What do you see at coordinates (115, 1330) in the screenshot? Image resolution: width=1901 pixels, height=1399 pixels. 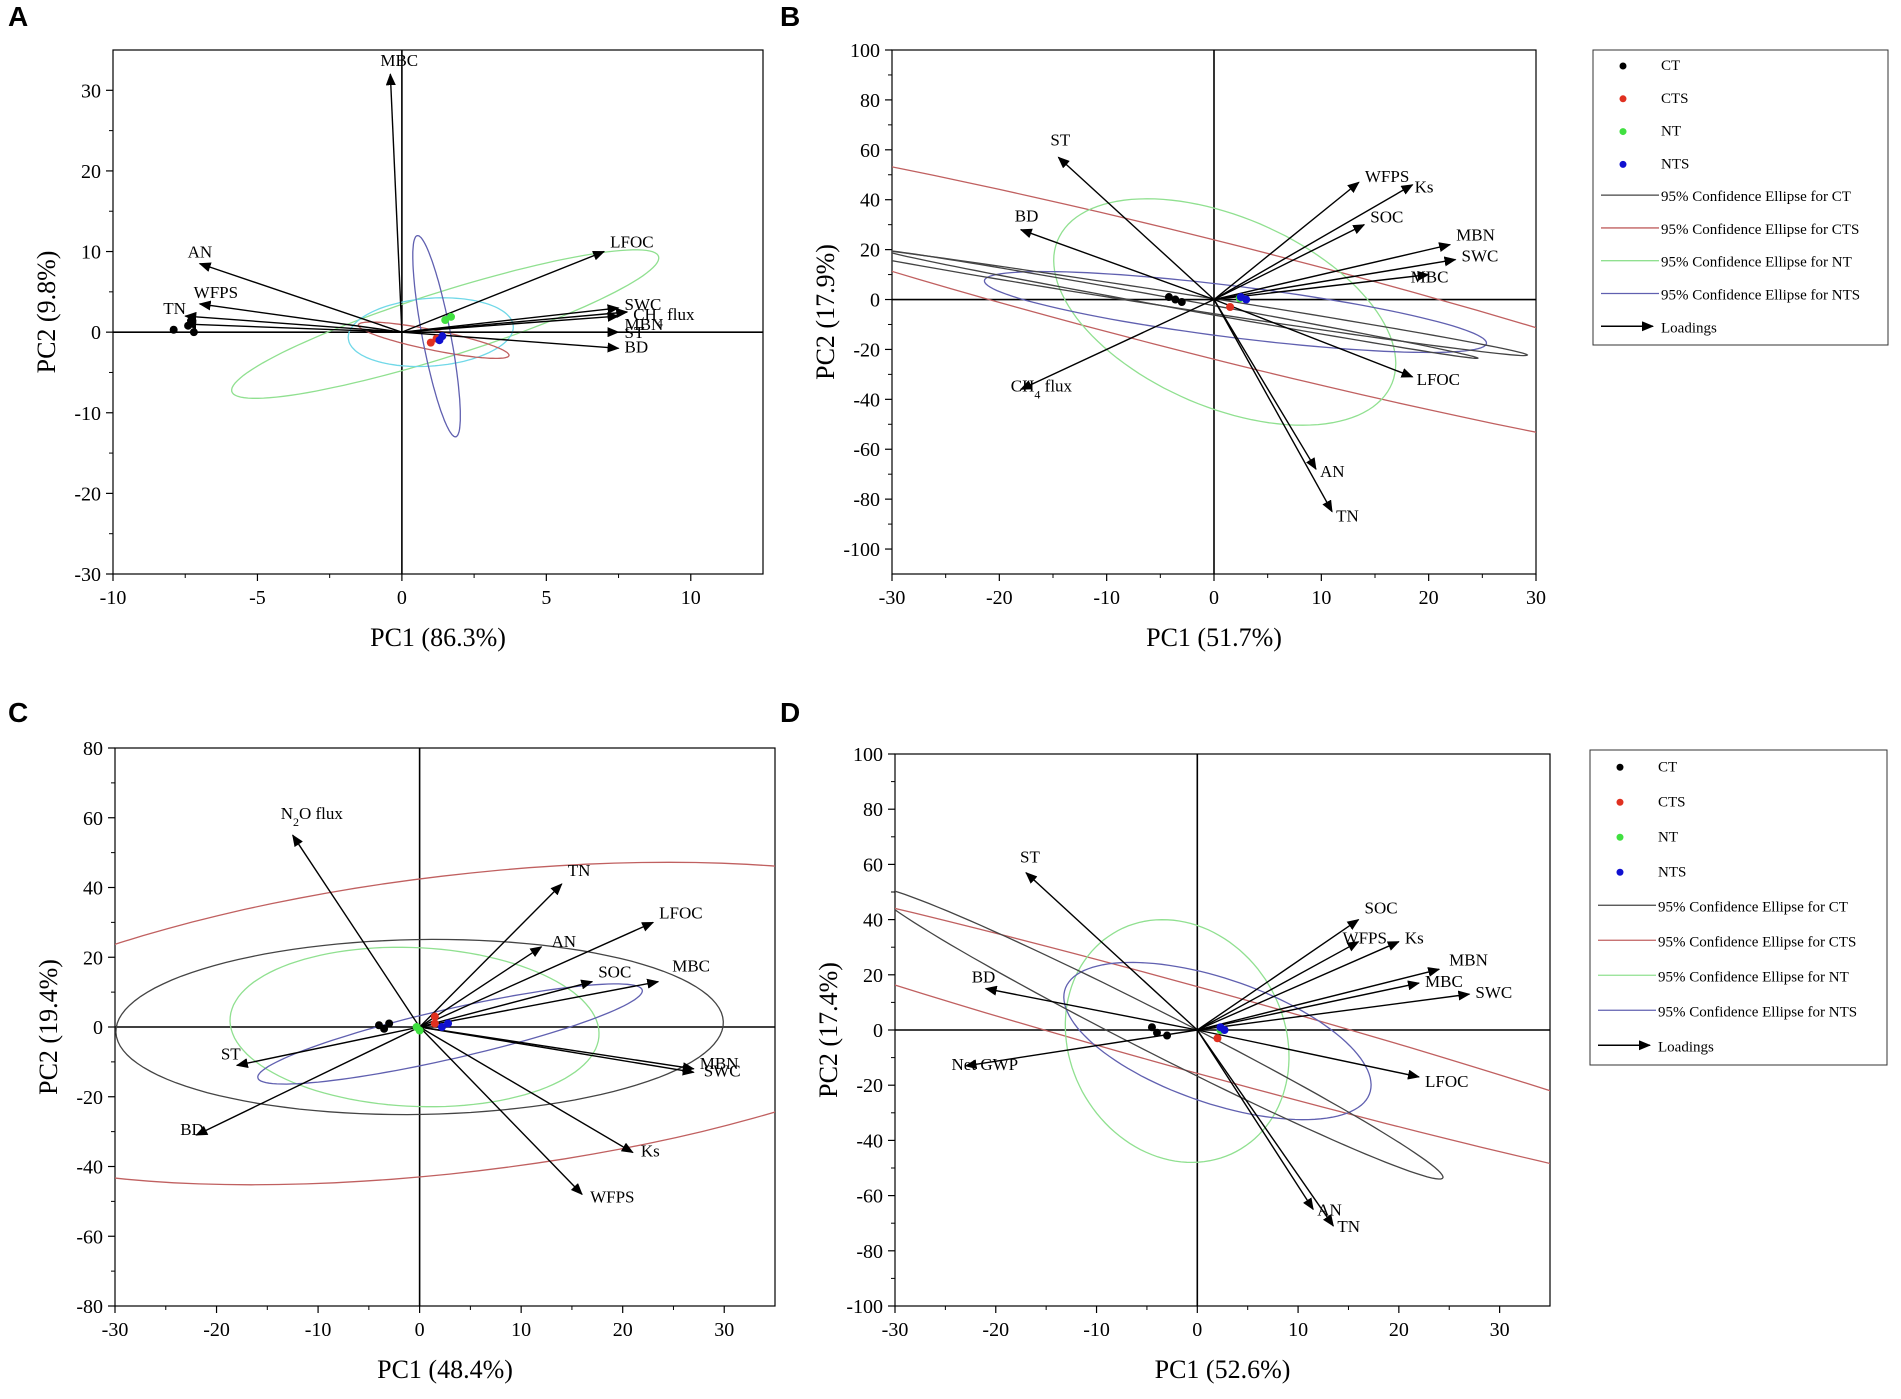 I see `x-tick-label: -30` at bounding box center [115, 1330].